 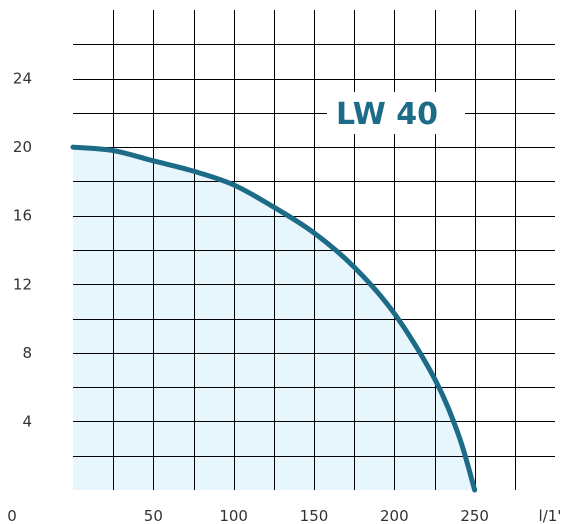 I want to click on x-tick-label: 100, so click(x=233, y=515).